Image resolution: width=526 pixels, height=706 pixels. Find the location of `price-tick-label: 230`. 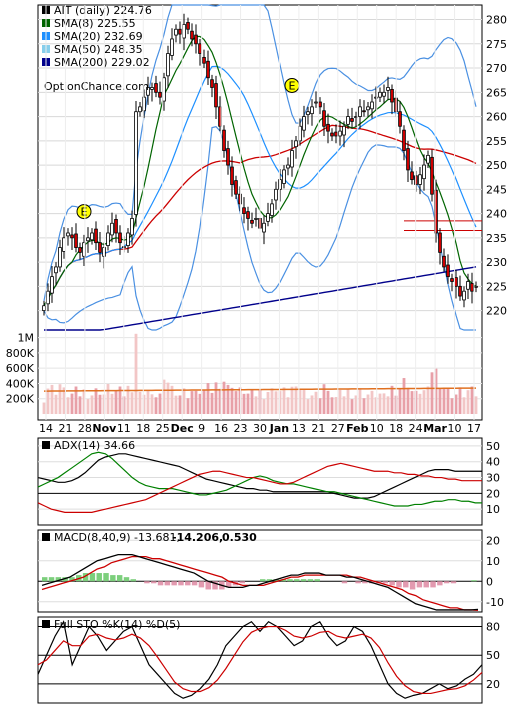

price-tick-label: 230 is located at coordinates (496, 262).